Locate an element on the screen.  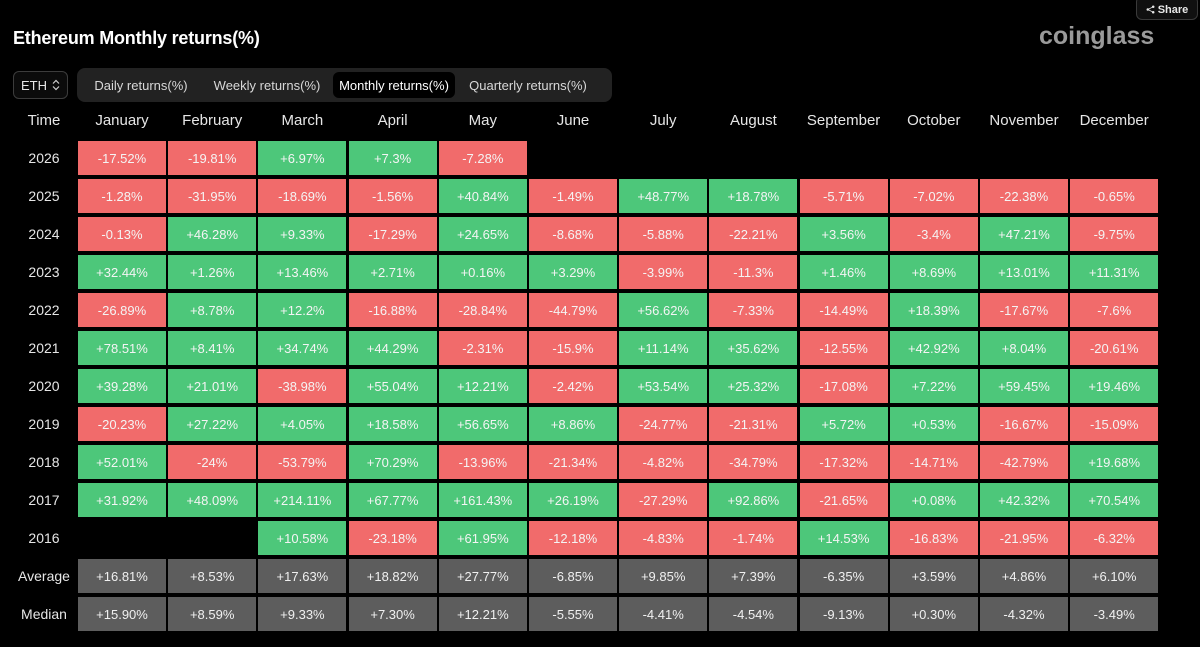
return-cell: +47.21% is located at coordinates (1024, 234).